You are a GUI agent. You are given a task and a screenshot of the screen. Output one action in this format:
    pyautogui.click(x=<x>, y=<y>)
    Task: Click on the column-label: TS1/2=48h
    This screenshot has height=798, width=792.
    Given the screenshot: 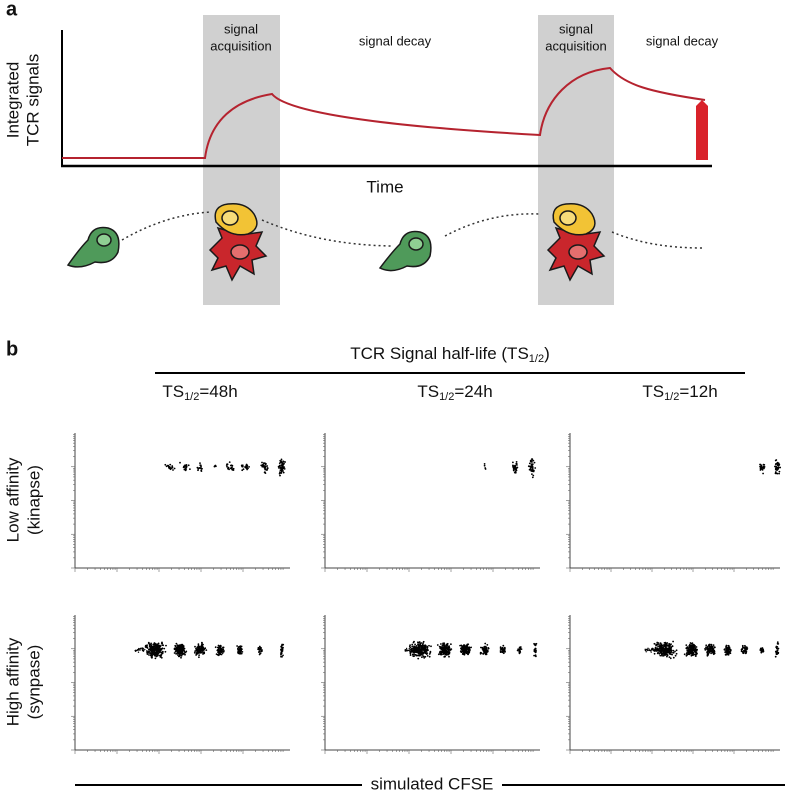 What is the action you would take?
    pyautogui.click(x=199, y=392)
    